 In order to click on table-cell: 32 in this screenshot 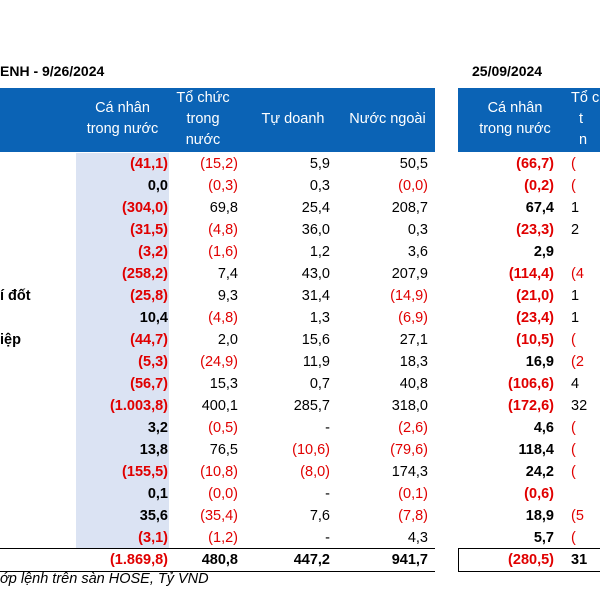, I will do `click(579, 406)`.